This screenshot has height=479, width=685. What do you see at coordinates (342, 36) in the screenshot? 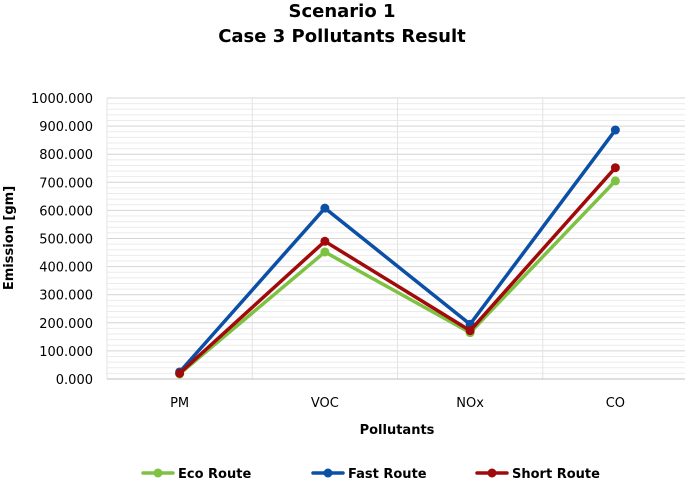
I see `chart-subtitle: Case 3 Pollutants Result` at bounding box center [342, 36].